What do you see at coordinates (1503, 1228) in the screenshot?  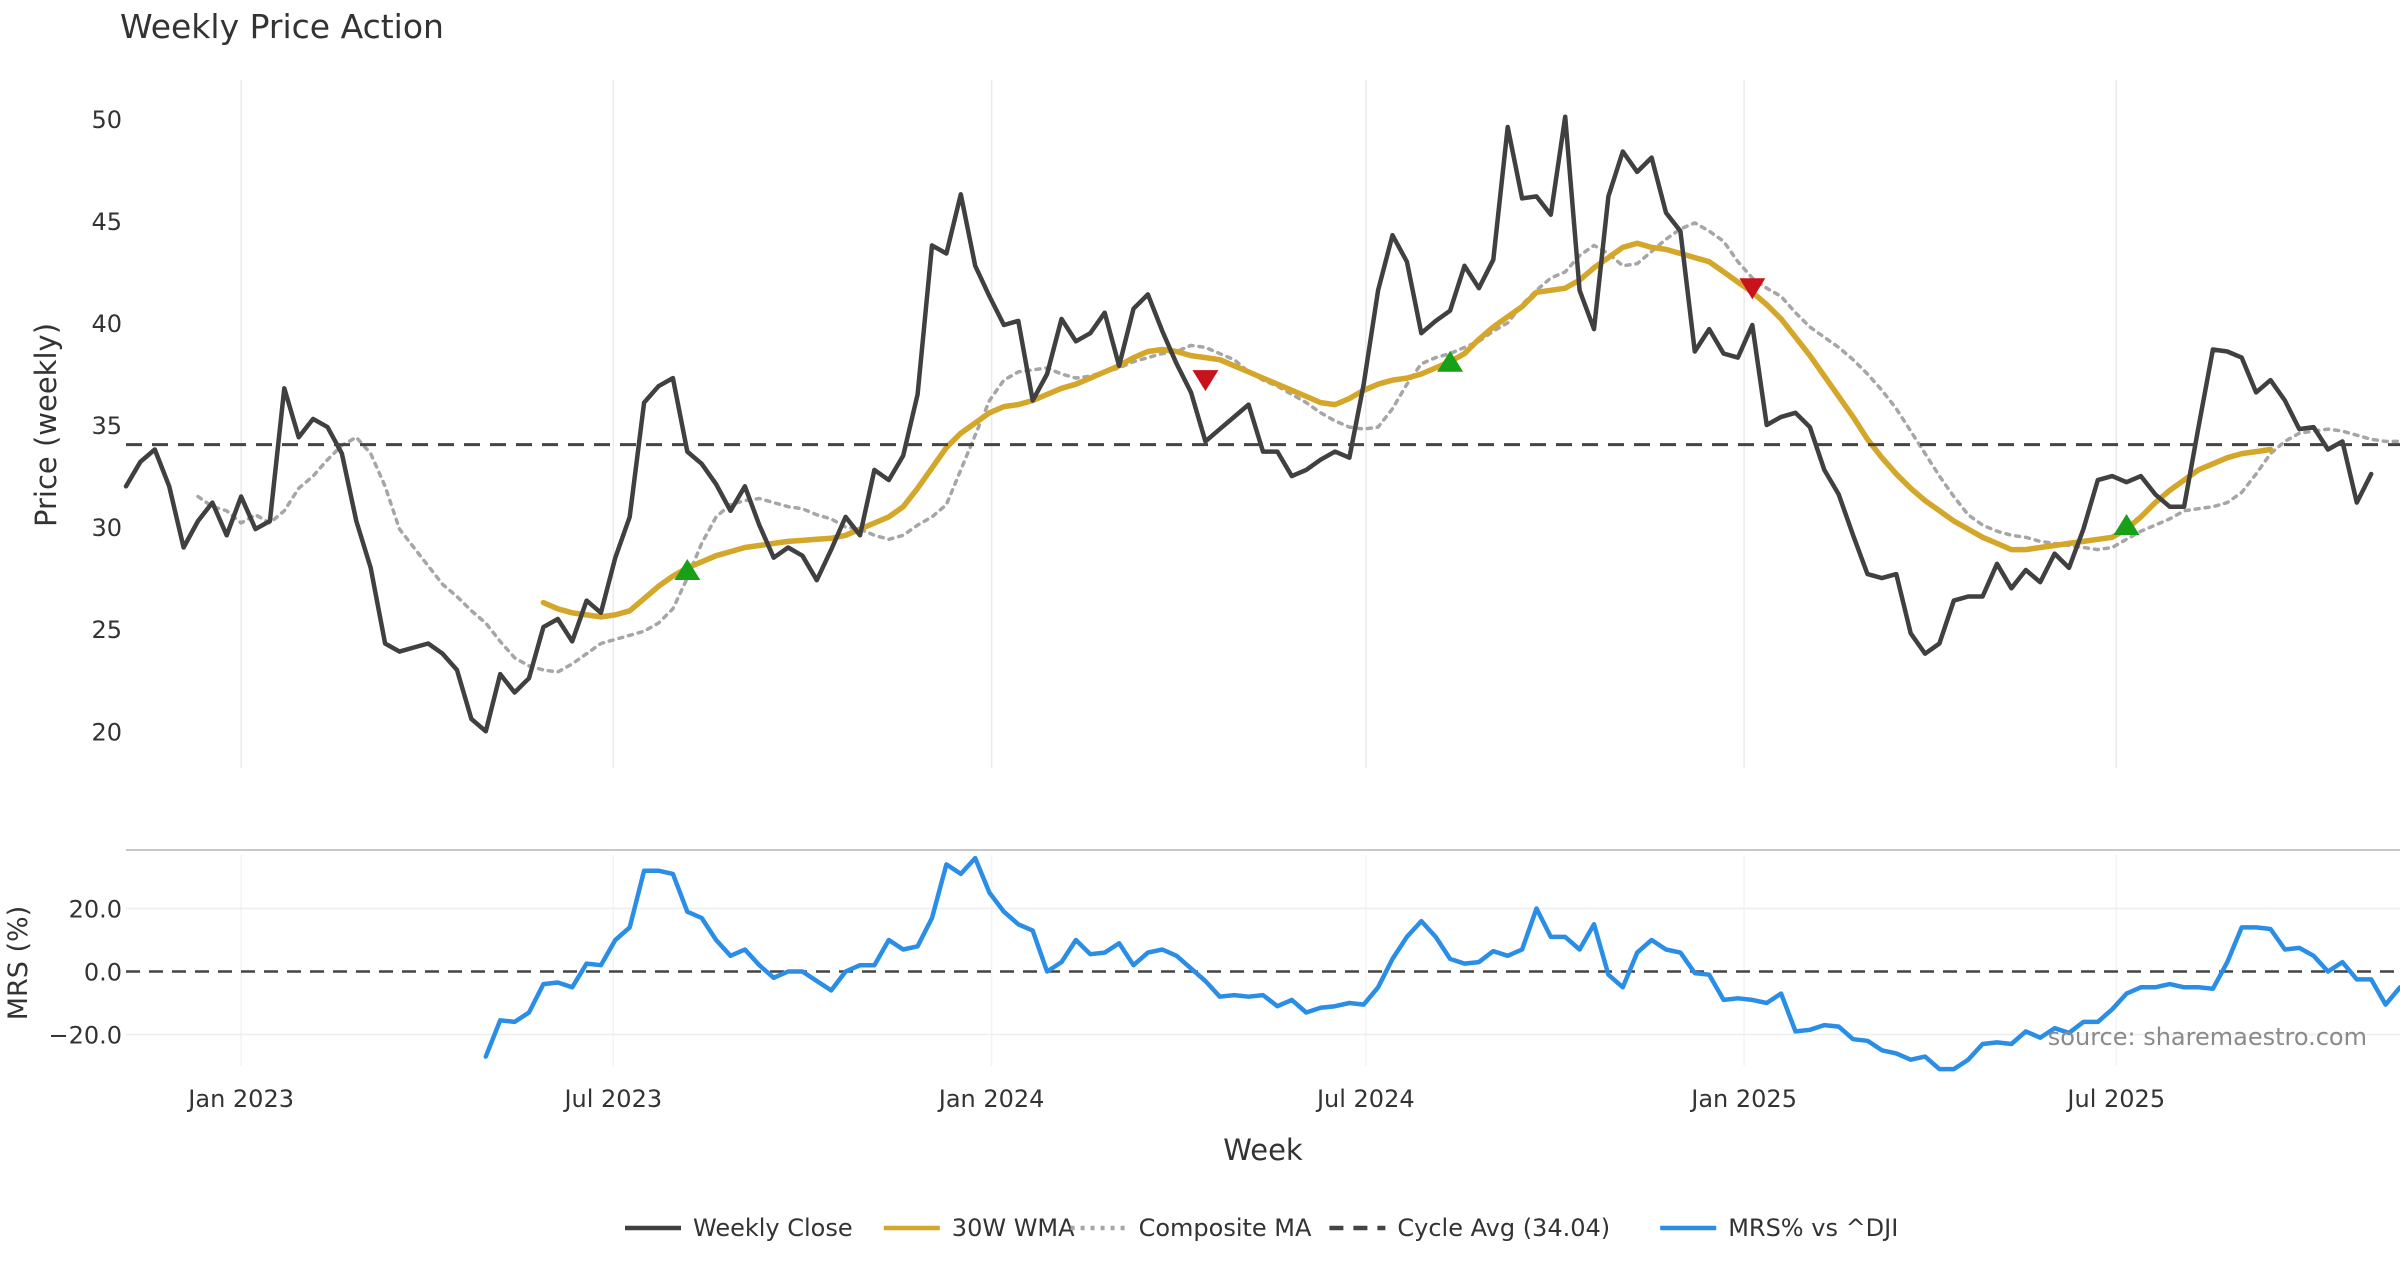 I see `legend-label: Cycle Avg (34.04)` at bounding box center [1503, 1228].